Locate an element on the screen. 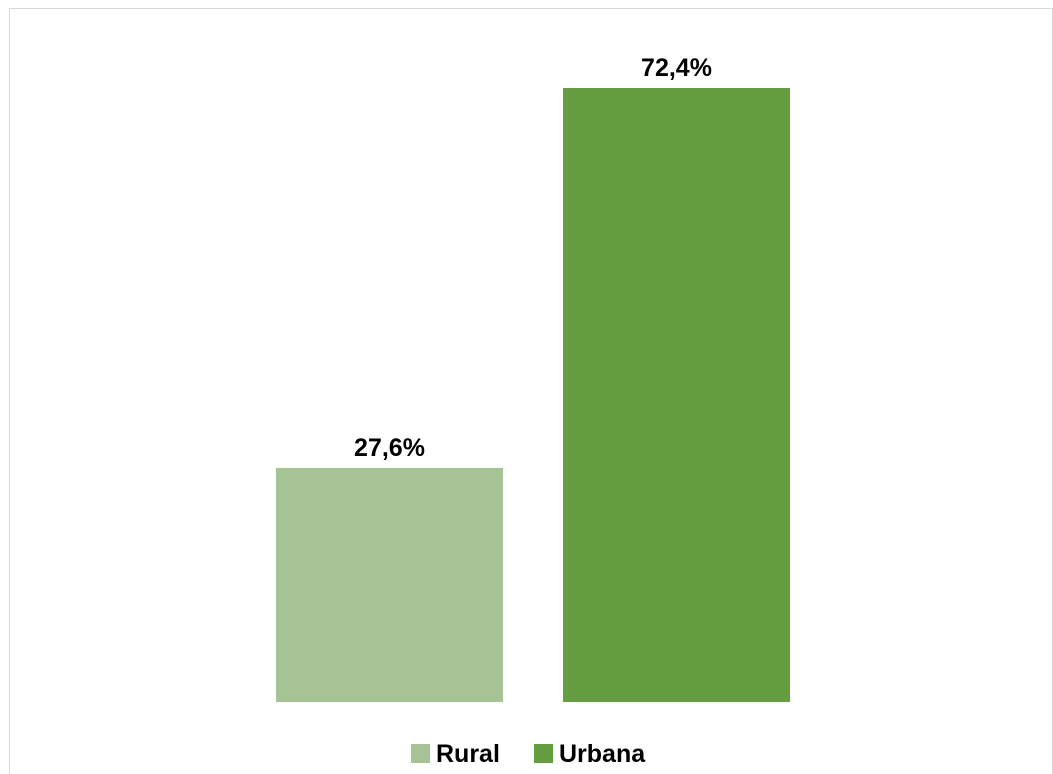 This screenshot has width=1053, height=774. legend-label-urbana: Urbana is located at coordinates (602, 754).